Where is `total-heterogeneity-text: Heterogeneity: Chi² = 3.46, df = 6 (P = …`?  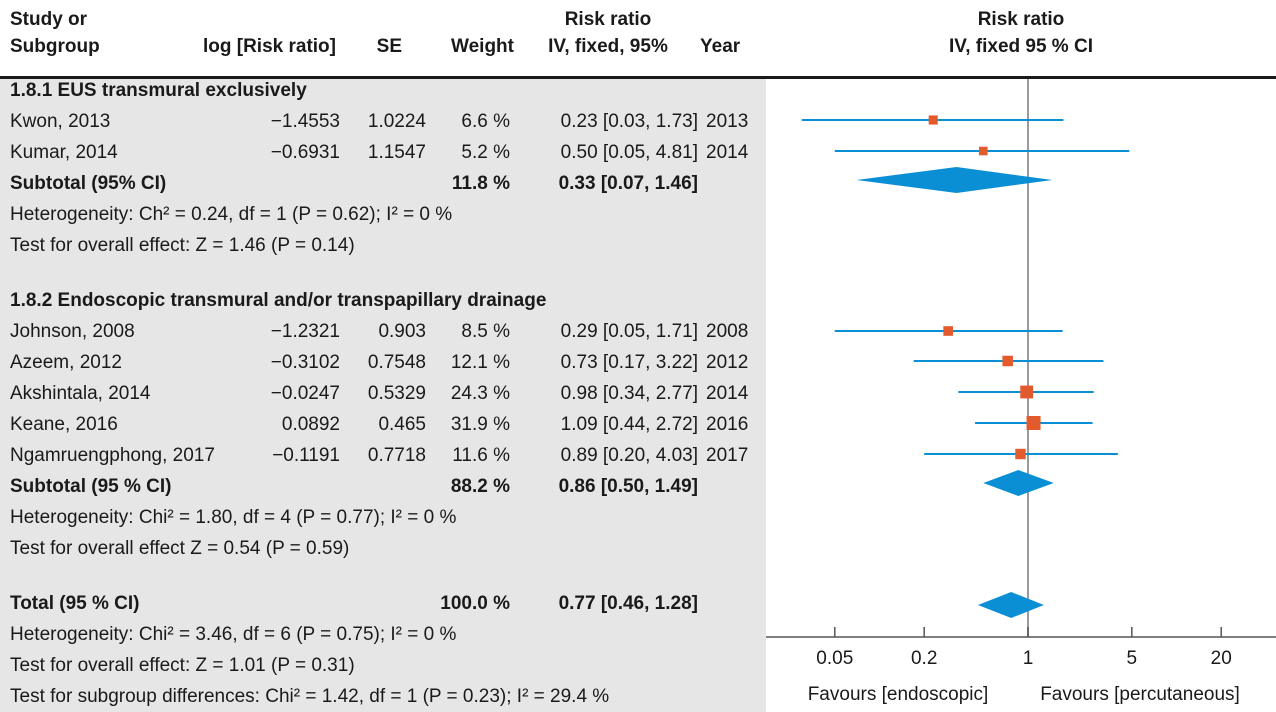
total-heterogeneity-text: Heterogeneity: Chi² = 3.46, df = 6 (P = … is located at coordinates (233, 634).